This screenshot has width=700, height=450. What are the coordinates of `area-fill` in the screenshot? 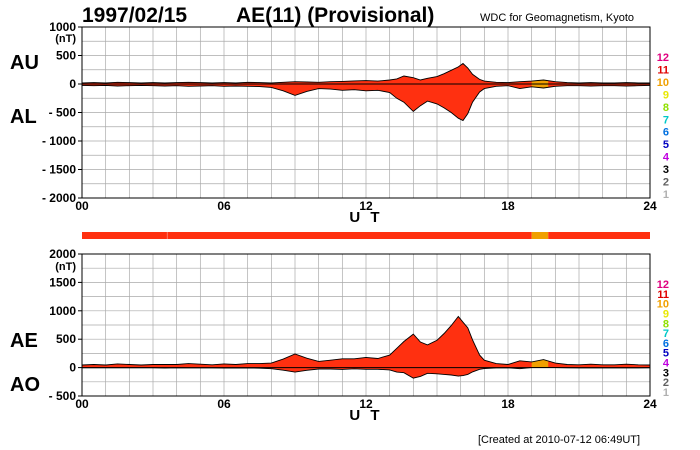 It's located at (366, 347).